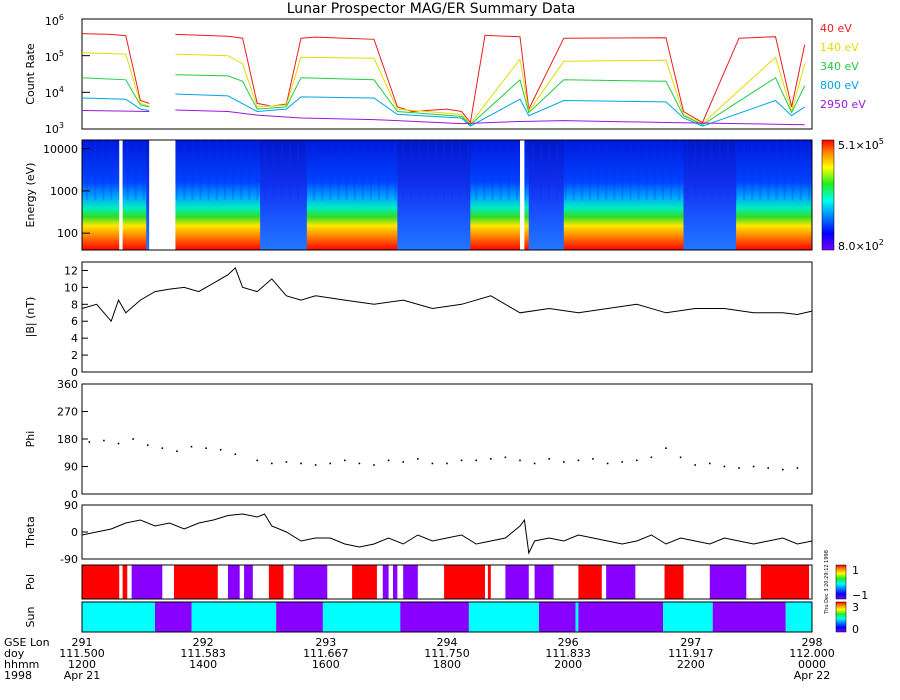 This screenshot has height=700, width=900. I want to click on pol-panel: Pol 1 −1 Thu Dec 3 20:29:12 1998, so click(446, 582).